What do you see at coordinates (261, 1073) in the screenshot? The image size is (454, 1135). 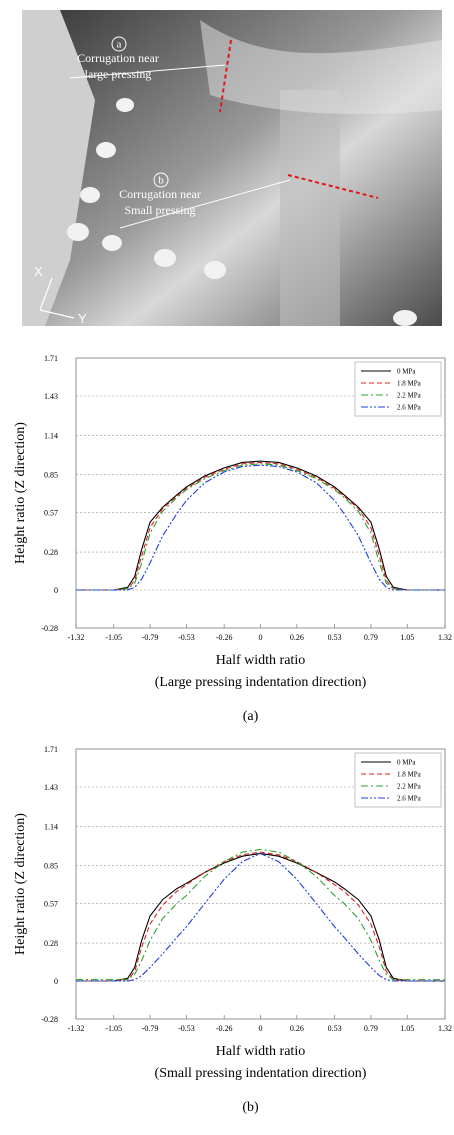 I see `axis-note: (Small pressing indentation direction)` at bounding box center [261, 1073].